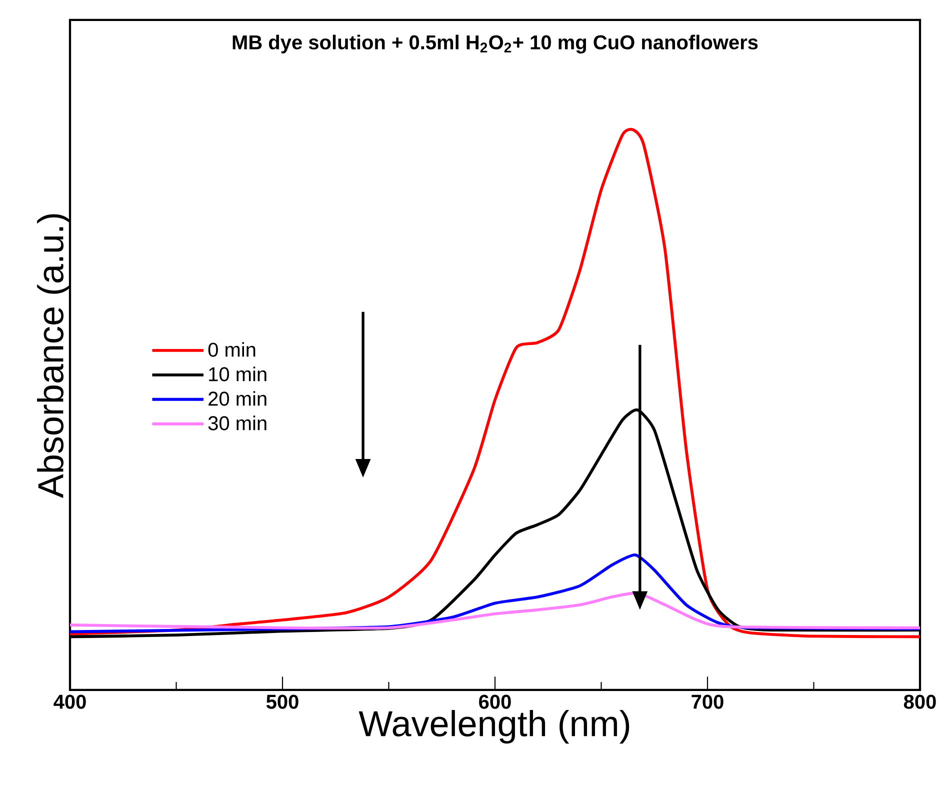  Describe the element at coordinates (920, 701) in the screenshot. I see `x-tick-label: 800` at that location.